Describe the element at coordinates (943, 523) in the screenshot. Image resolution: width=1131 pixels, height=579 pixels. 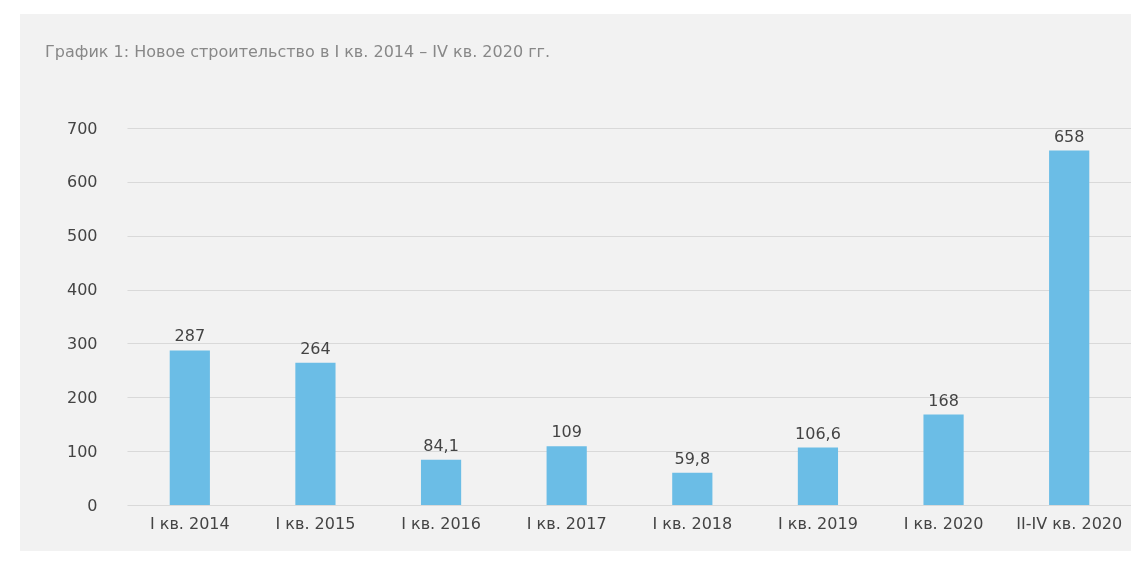
I see `x-tick-label: I кв. 2020` at that location.